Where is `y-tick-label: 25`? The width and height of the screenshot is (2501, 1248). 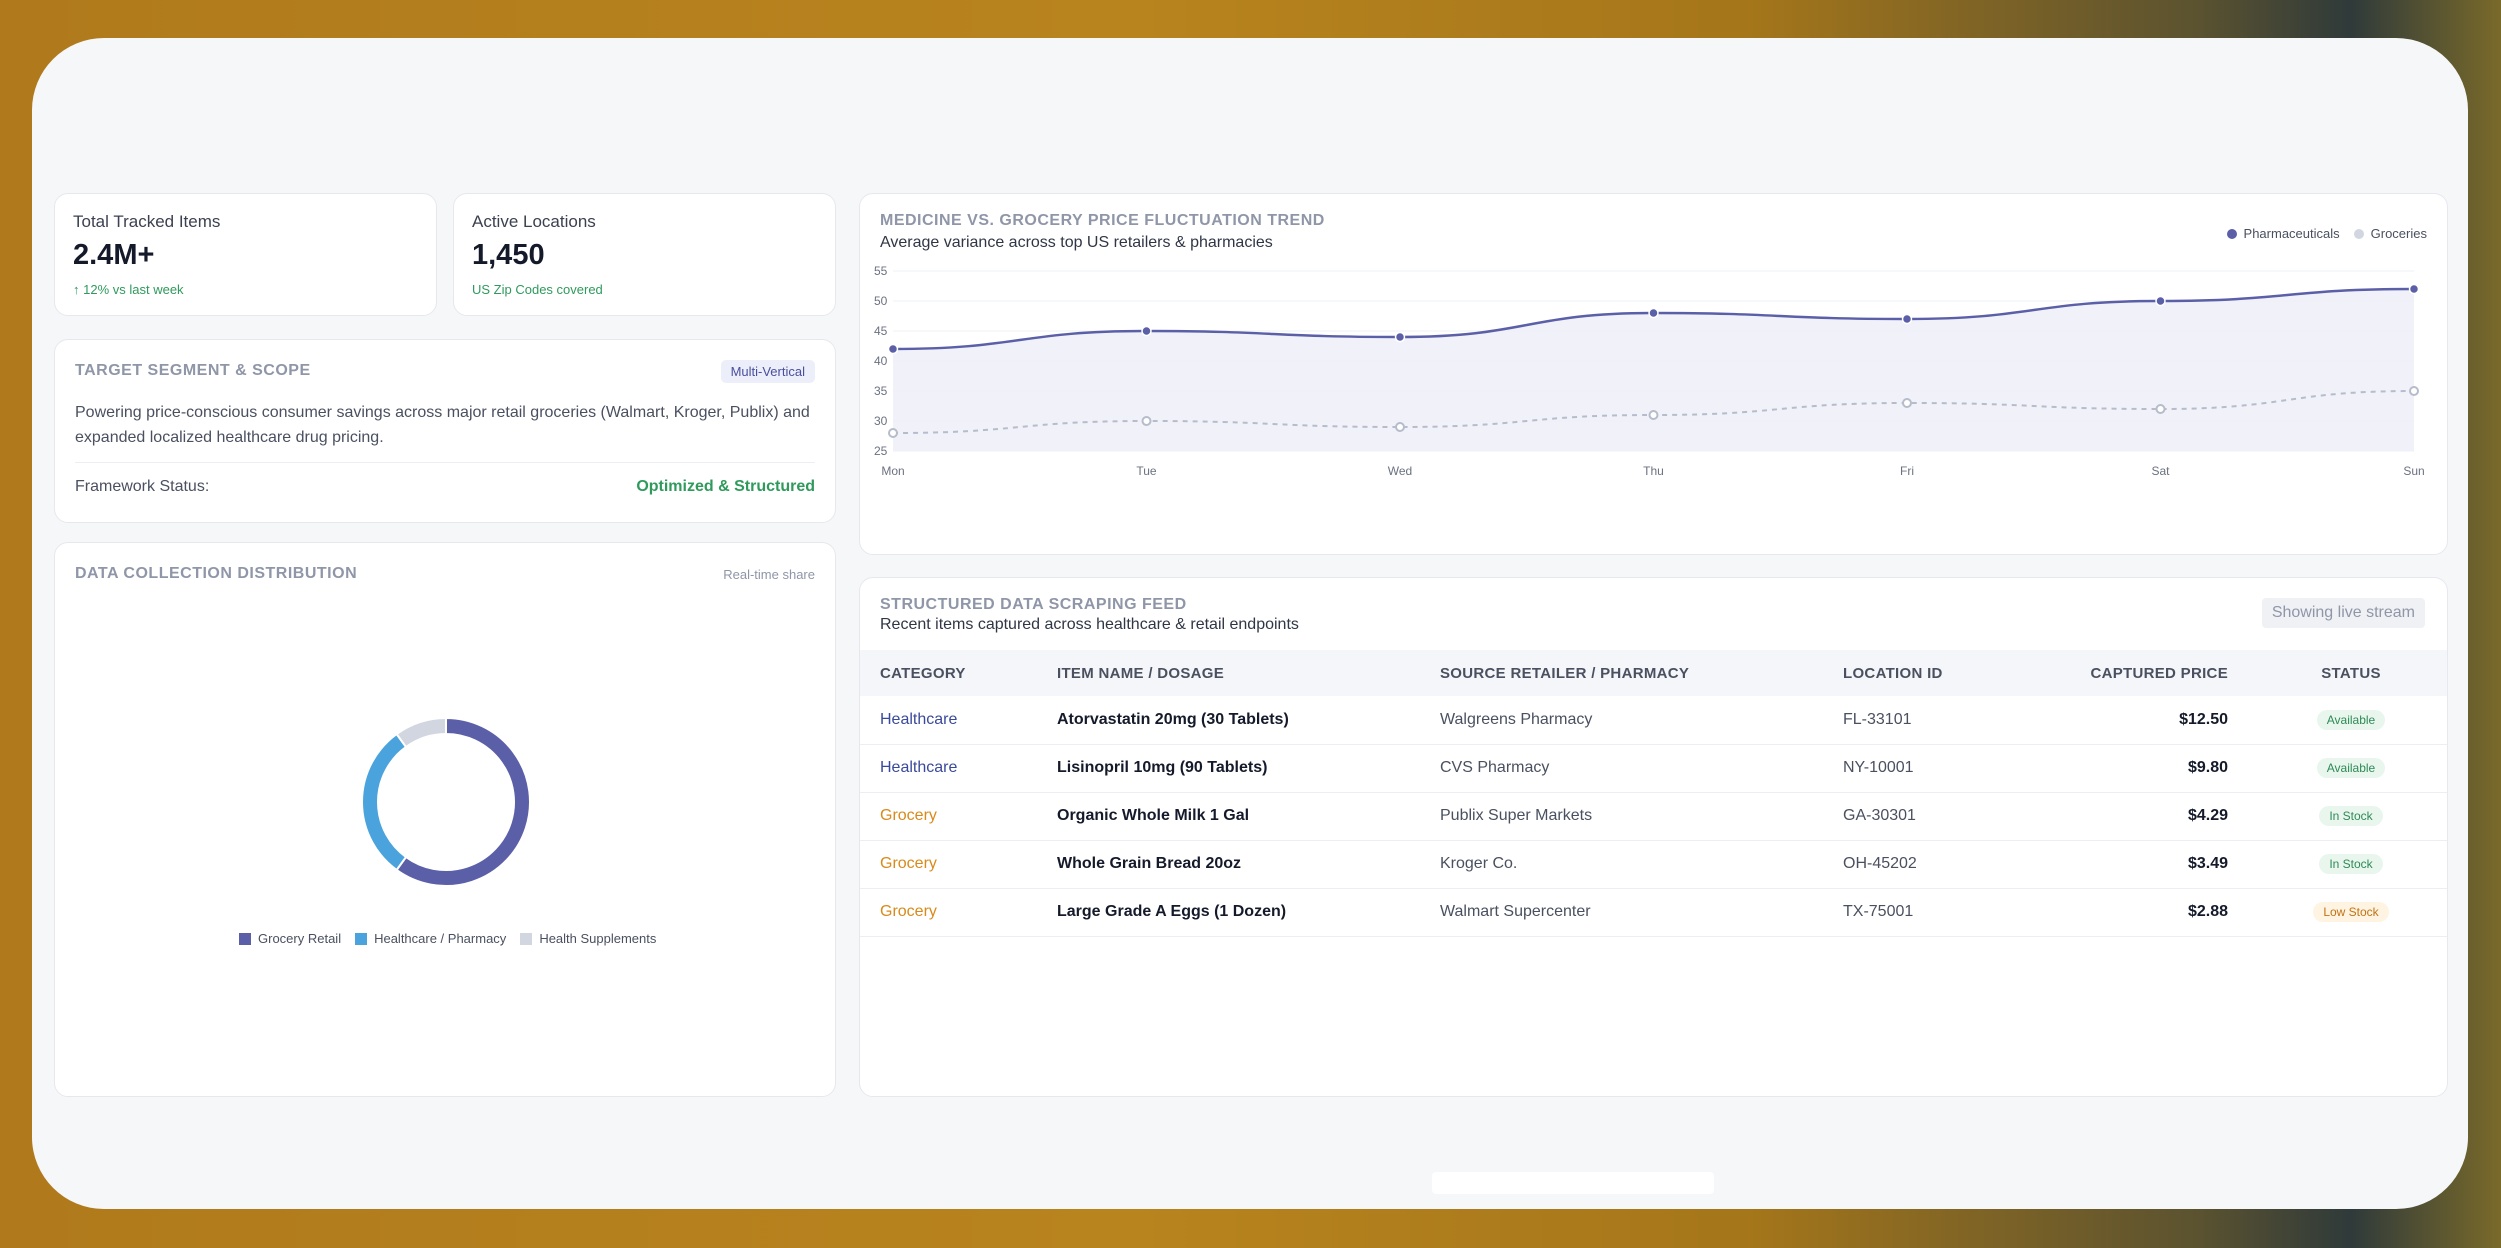
y-tick-label: 25 is located at coordinates (881, 451).